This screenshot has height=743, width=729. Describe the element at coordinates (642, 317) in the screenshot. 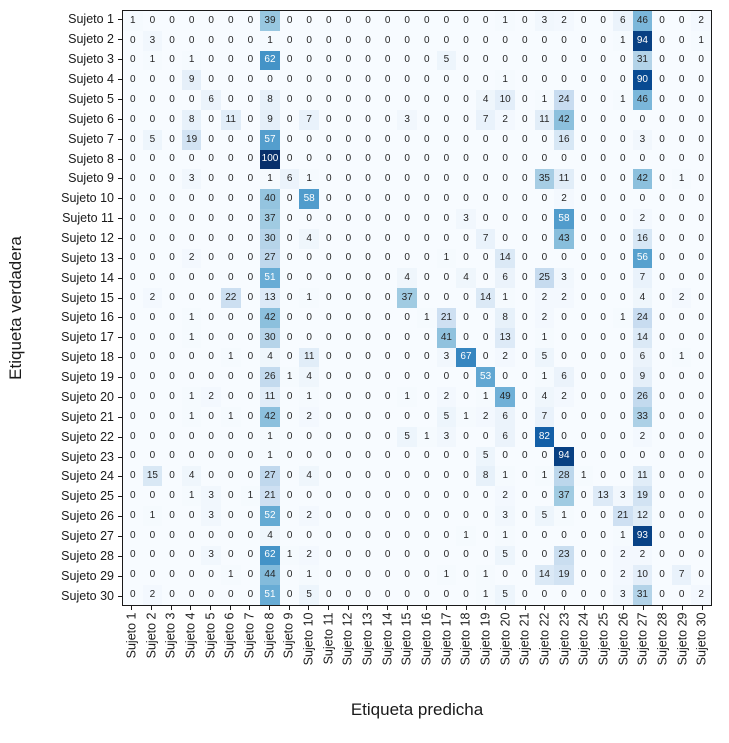

I see `heatmap-cell: 24` at that location.